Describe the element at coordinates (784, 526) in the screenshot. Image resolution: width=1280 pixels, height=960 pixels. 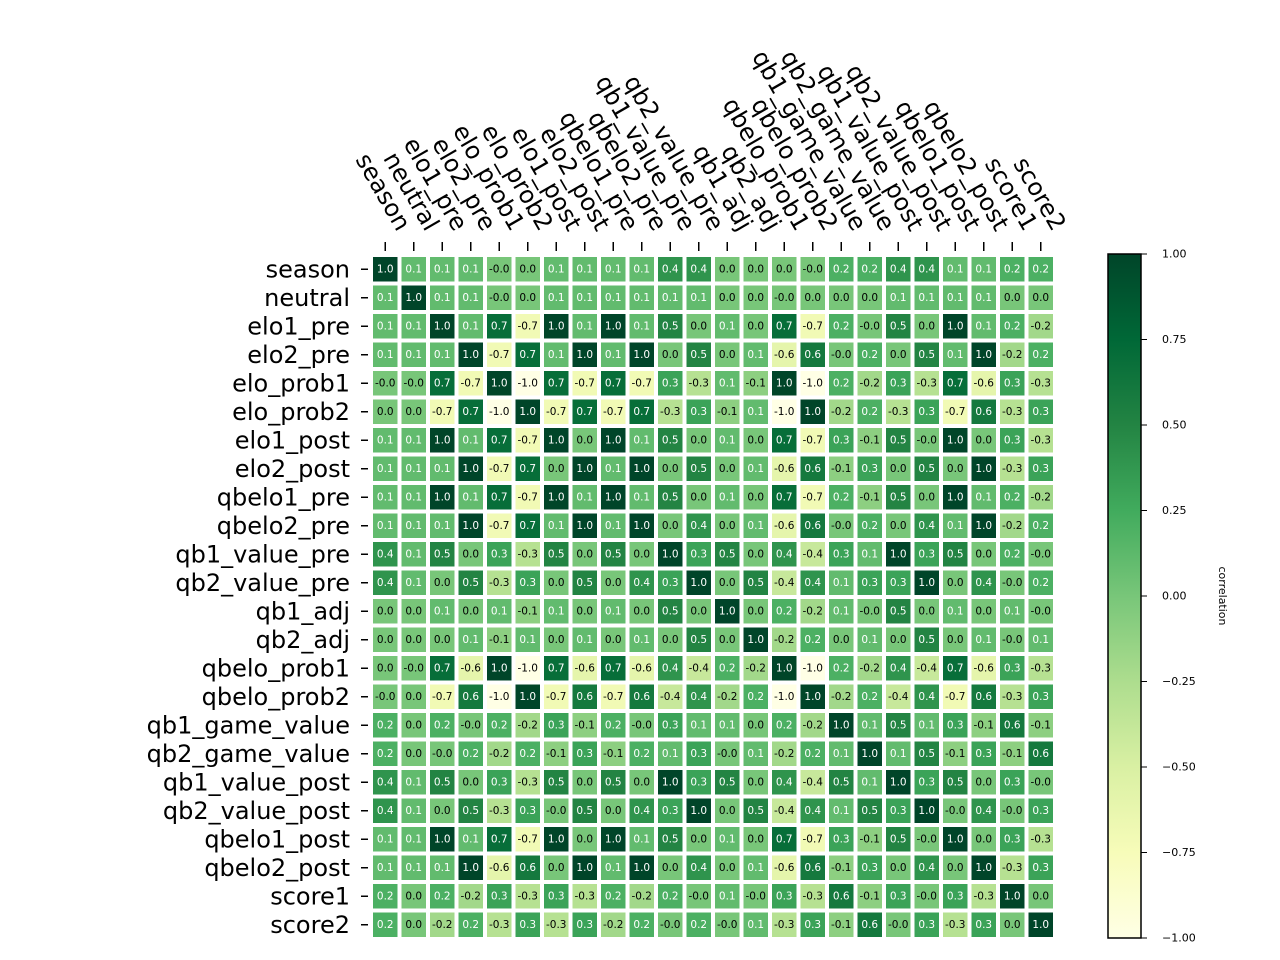
I see `cell-value-label: -0.6` at that location.